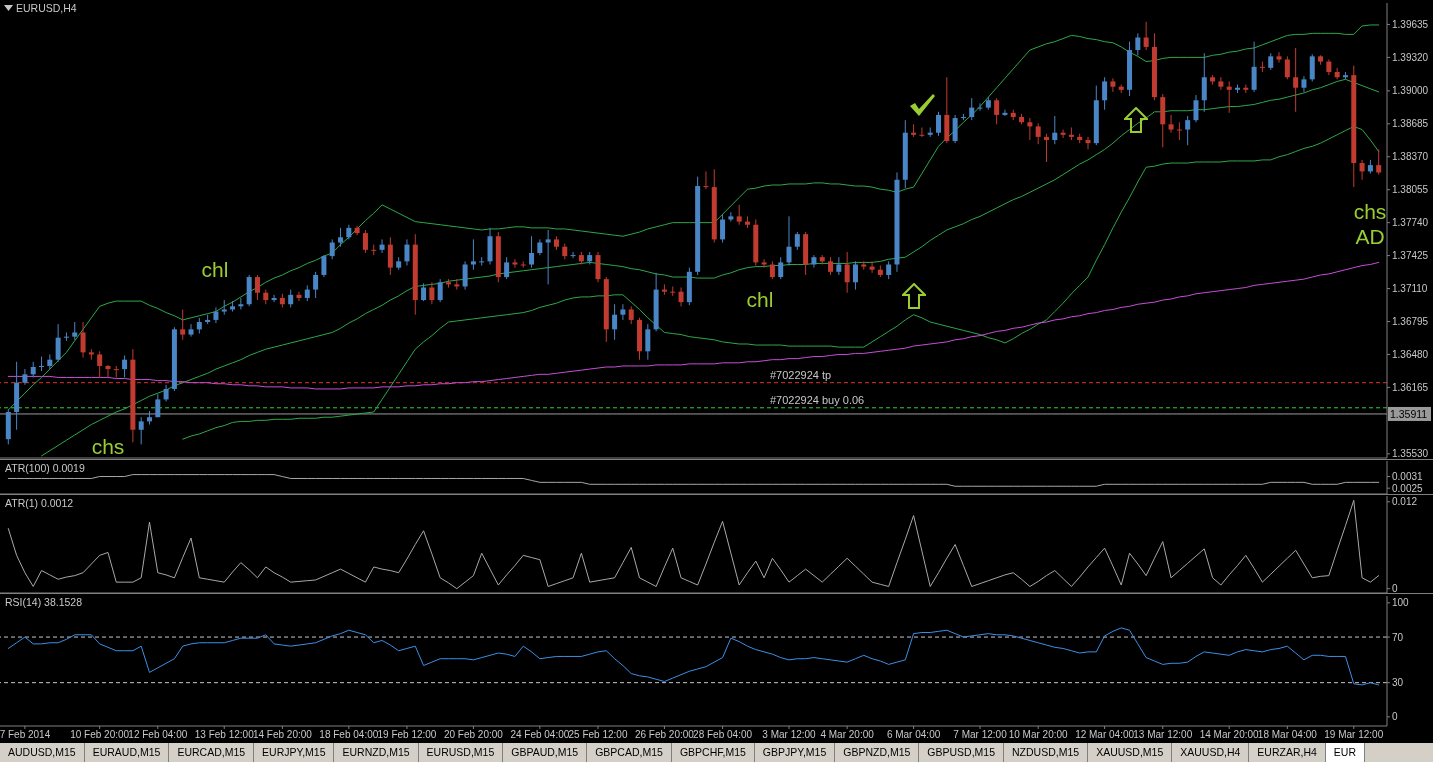 This screenshot has height=762, width=1433. I want to click on x-tick-label: 13 Feb 12:00, so click(224, 735).